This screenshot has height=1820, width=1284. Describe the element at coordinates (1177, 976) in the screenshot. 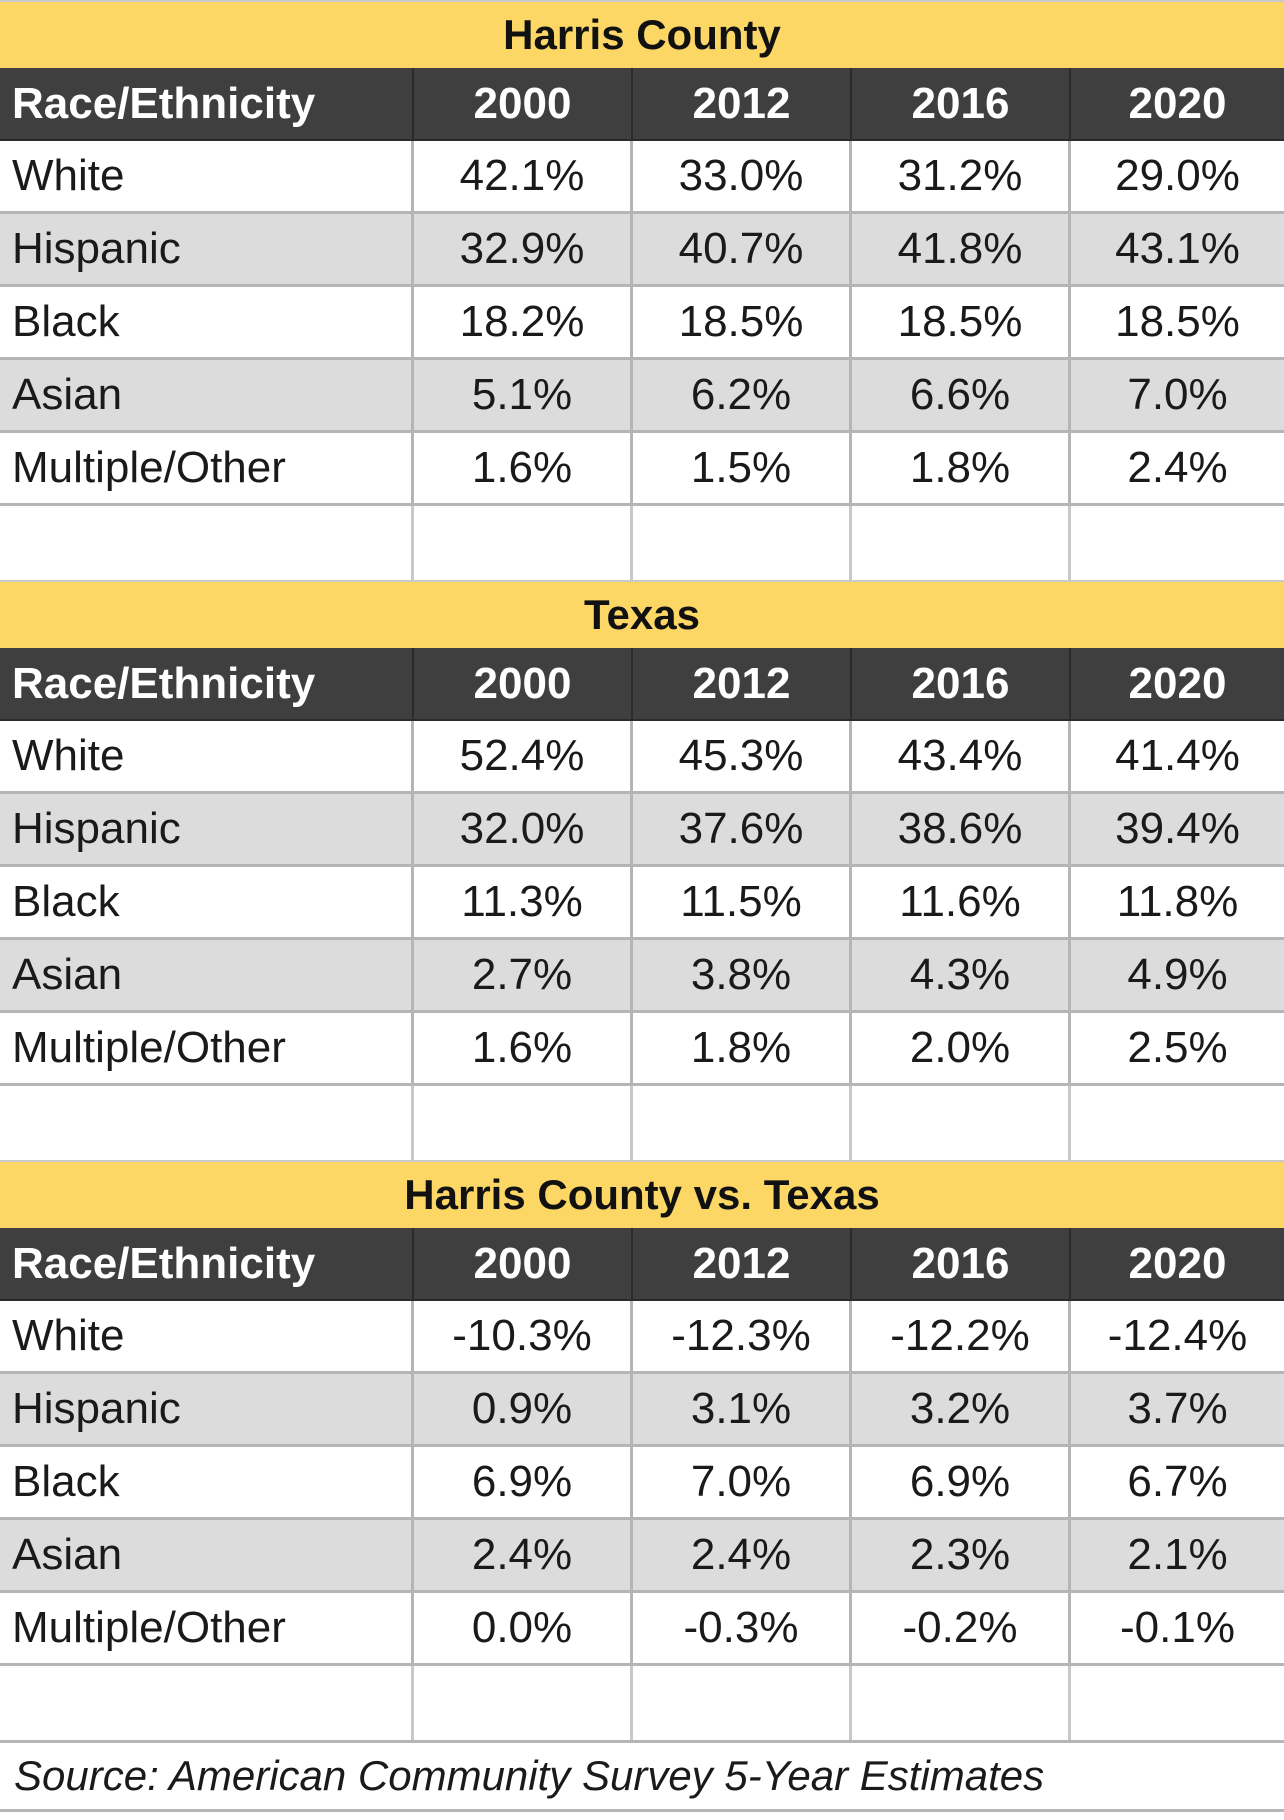

I see `table-cell: 4.9%` at that location.